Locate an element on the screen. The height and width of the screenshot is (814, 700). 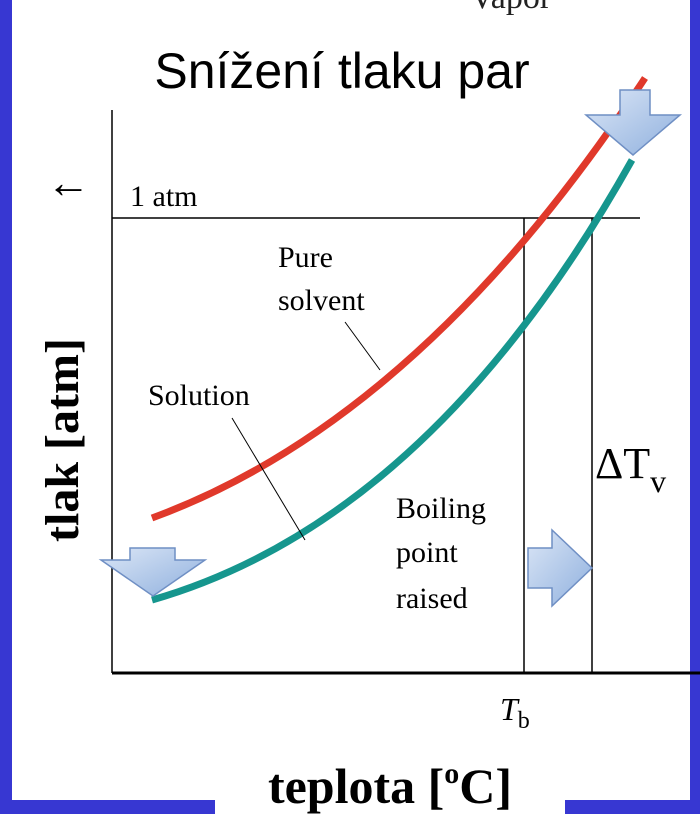
x-label-box is located at coordinates (390, 782).